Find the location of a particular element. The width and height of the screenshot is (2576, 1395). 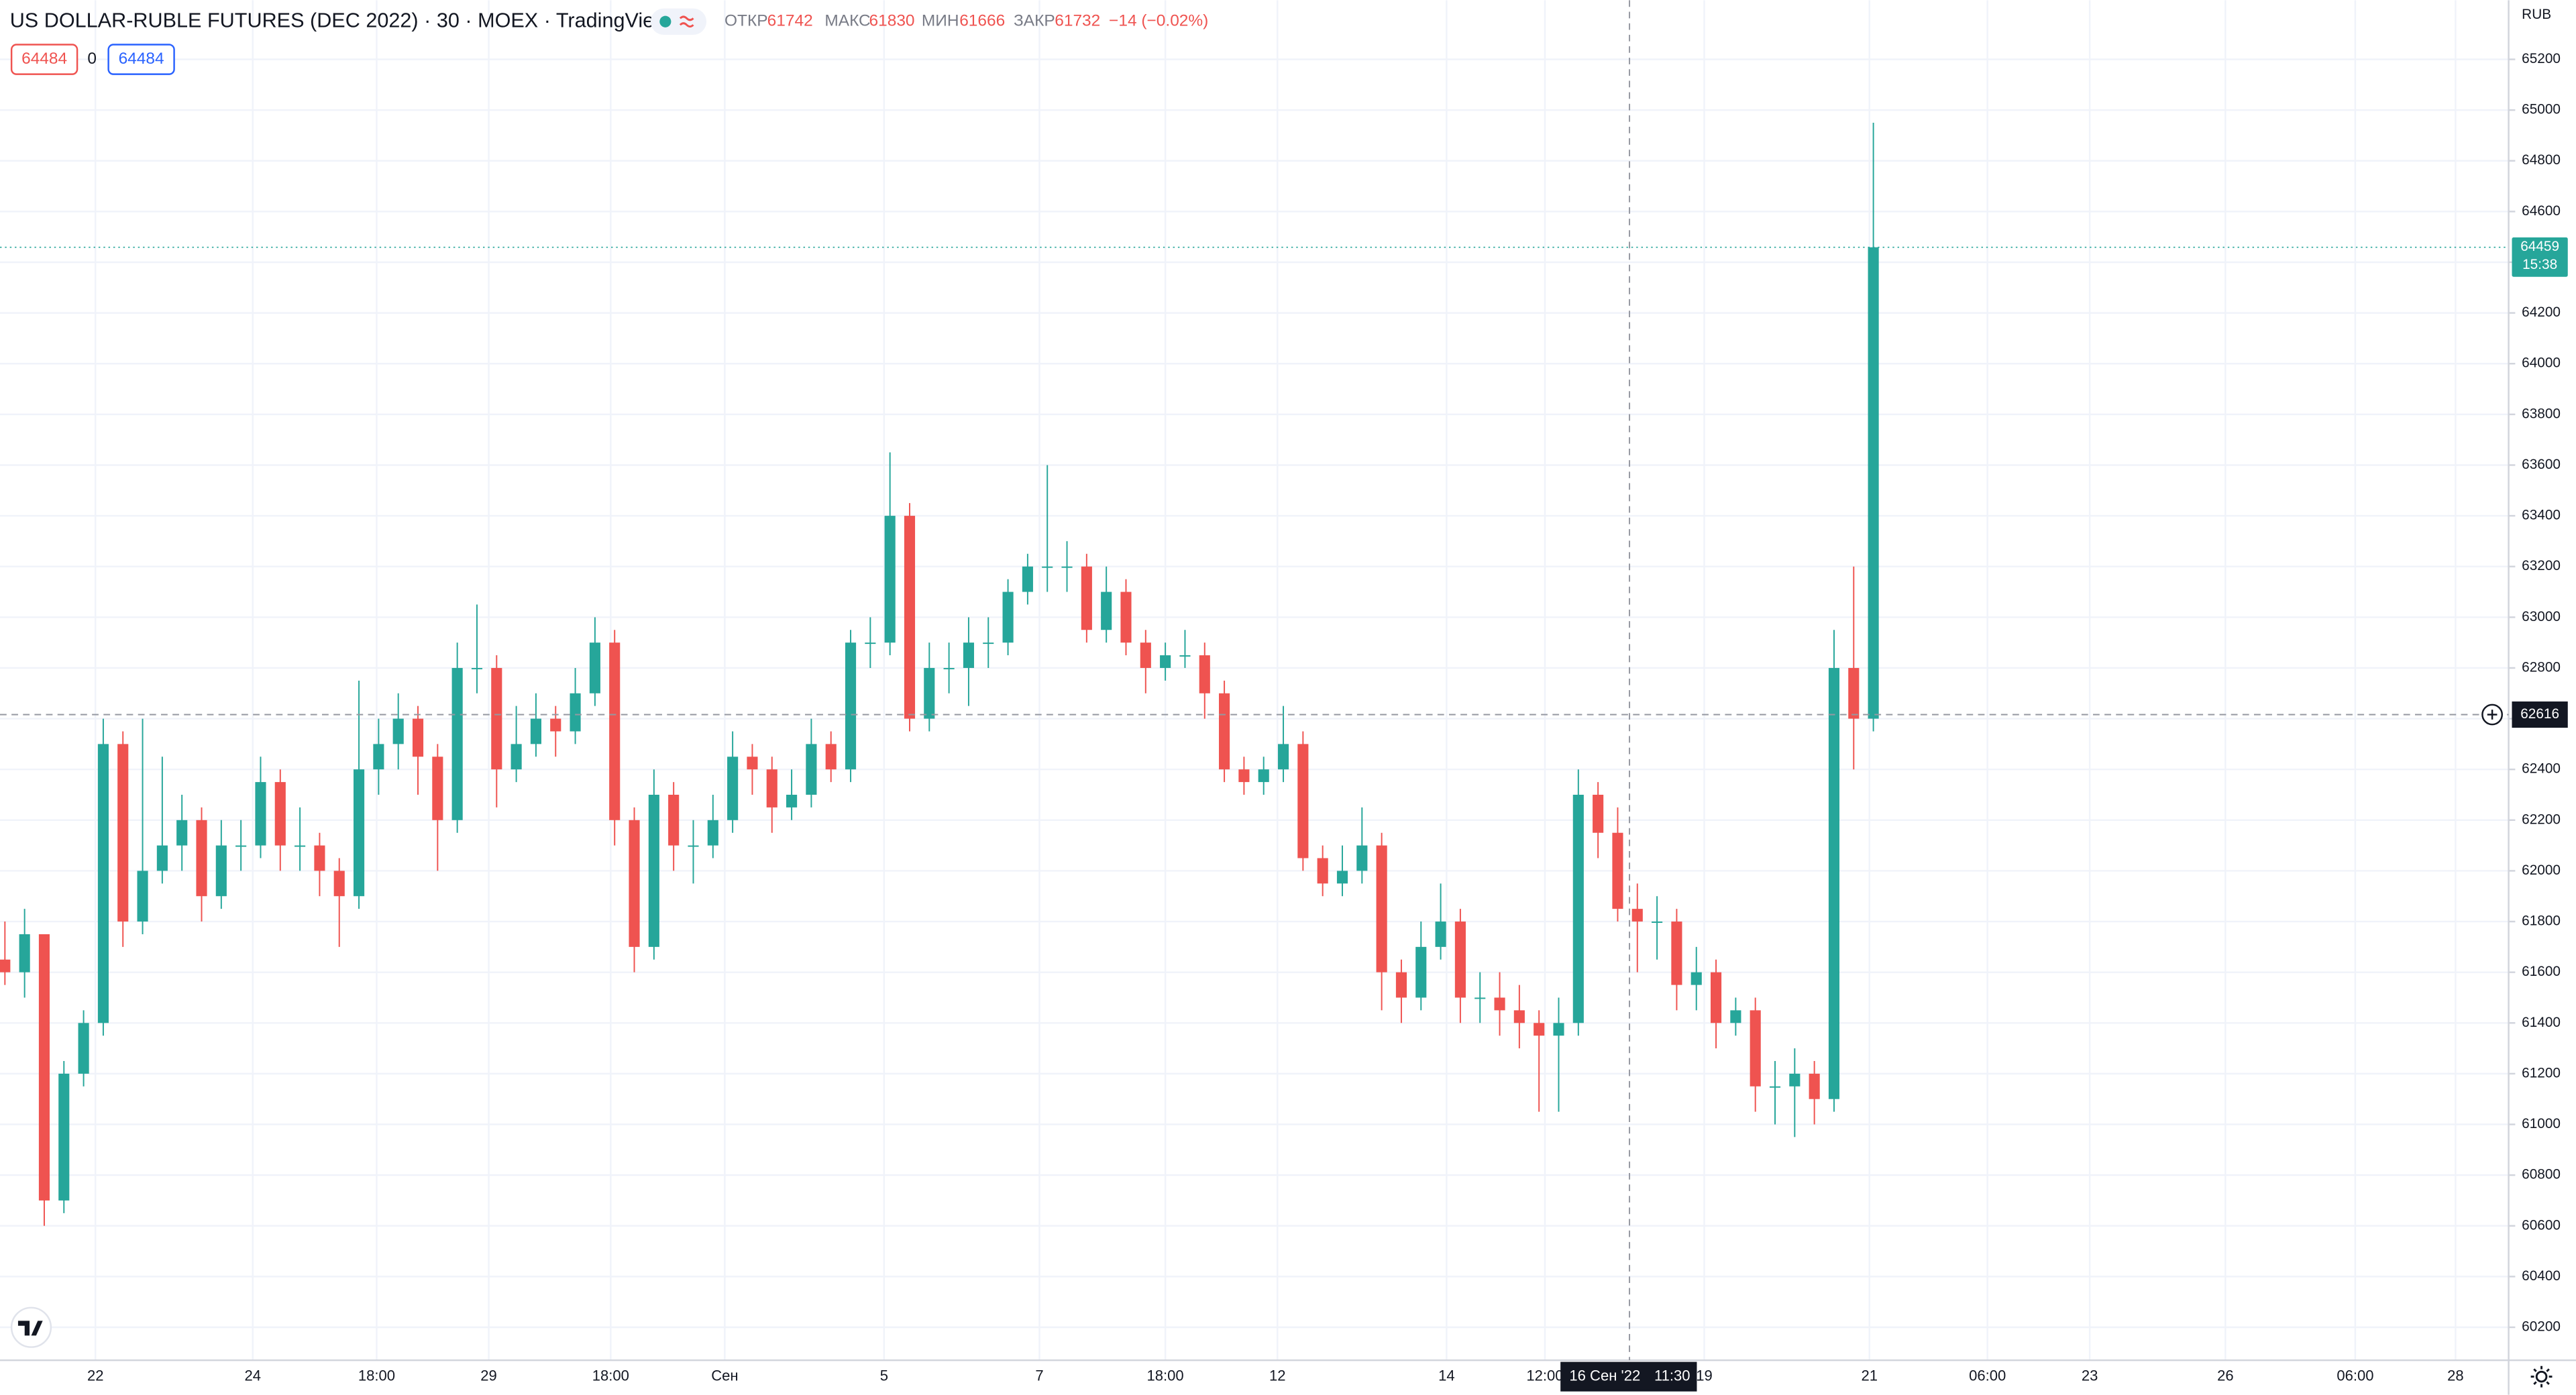

y-tick-label: 63400 is located at coordinates (2541, 515).